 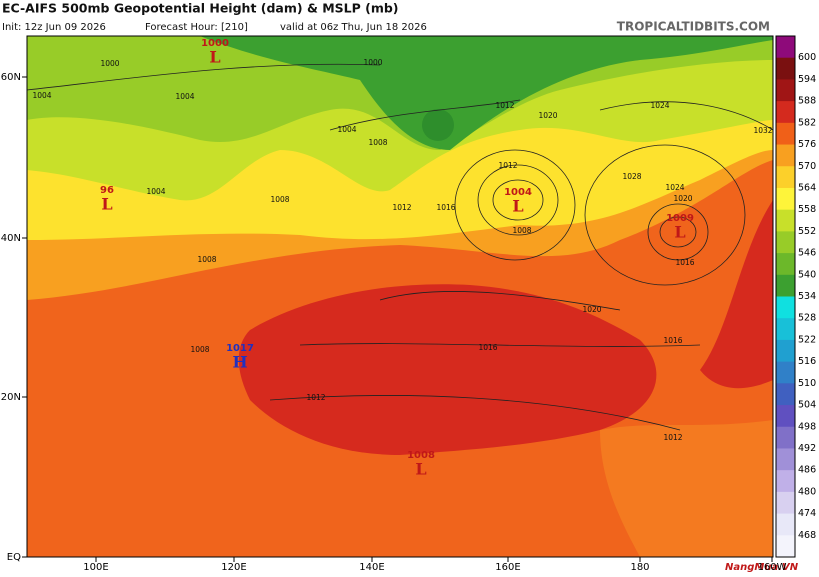 What do you see at coordinates (240, 348) in the screenshot?
I see `pressure-value: 1017` at bounding box center [240, 348].